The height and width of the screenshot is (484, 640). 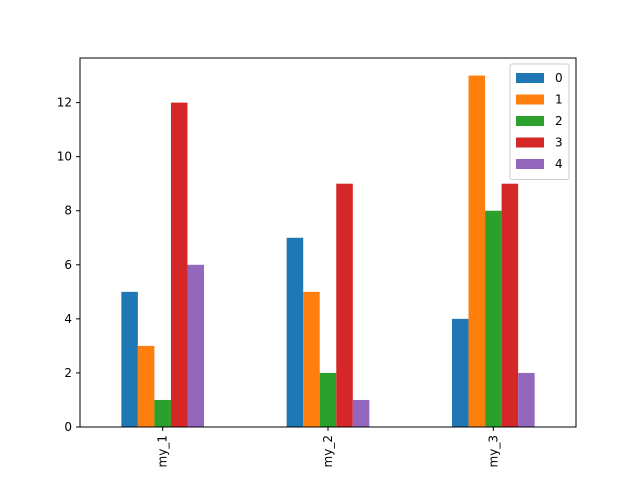 What do you see at coordinates (68, 373) in the screenshot?
I see `y-tick-label: 2` at bounding box center [68, 373].